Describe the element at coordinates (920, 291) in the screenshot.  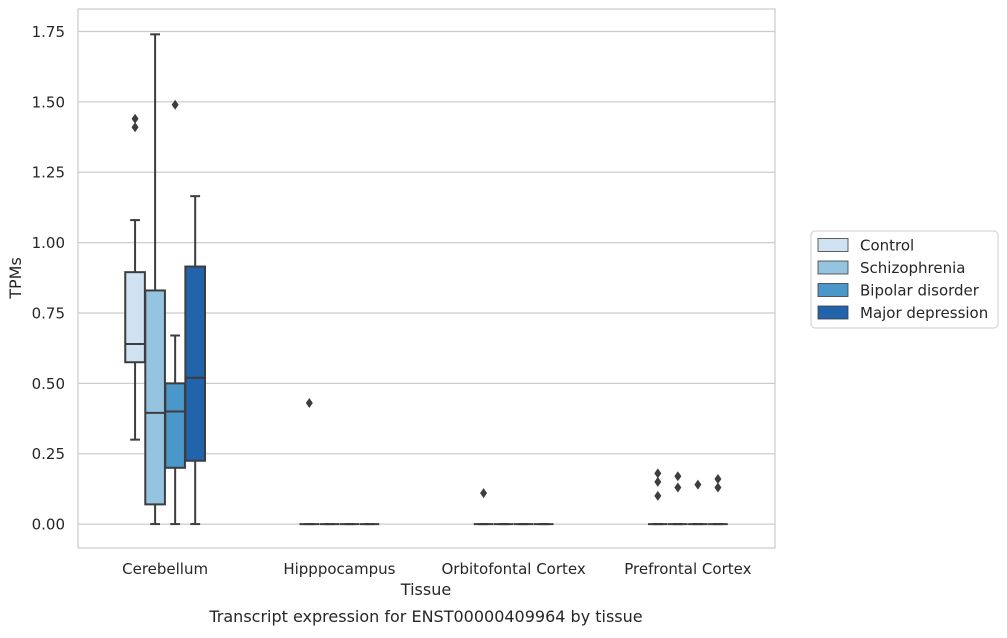
I see `legend-label: Bipolar disorder` at that location.